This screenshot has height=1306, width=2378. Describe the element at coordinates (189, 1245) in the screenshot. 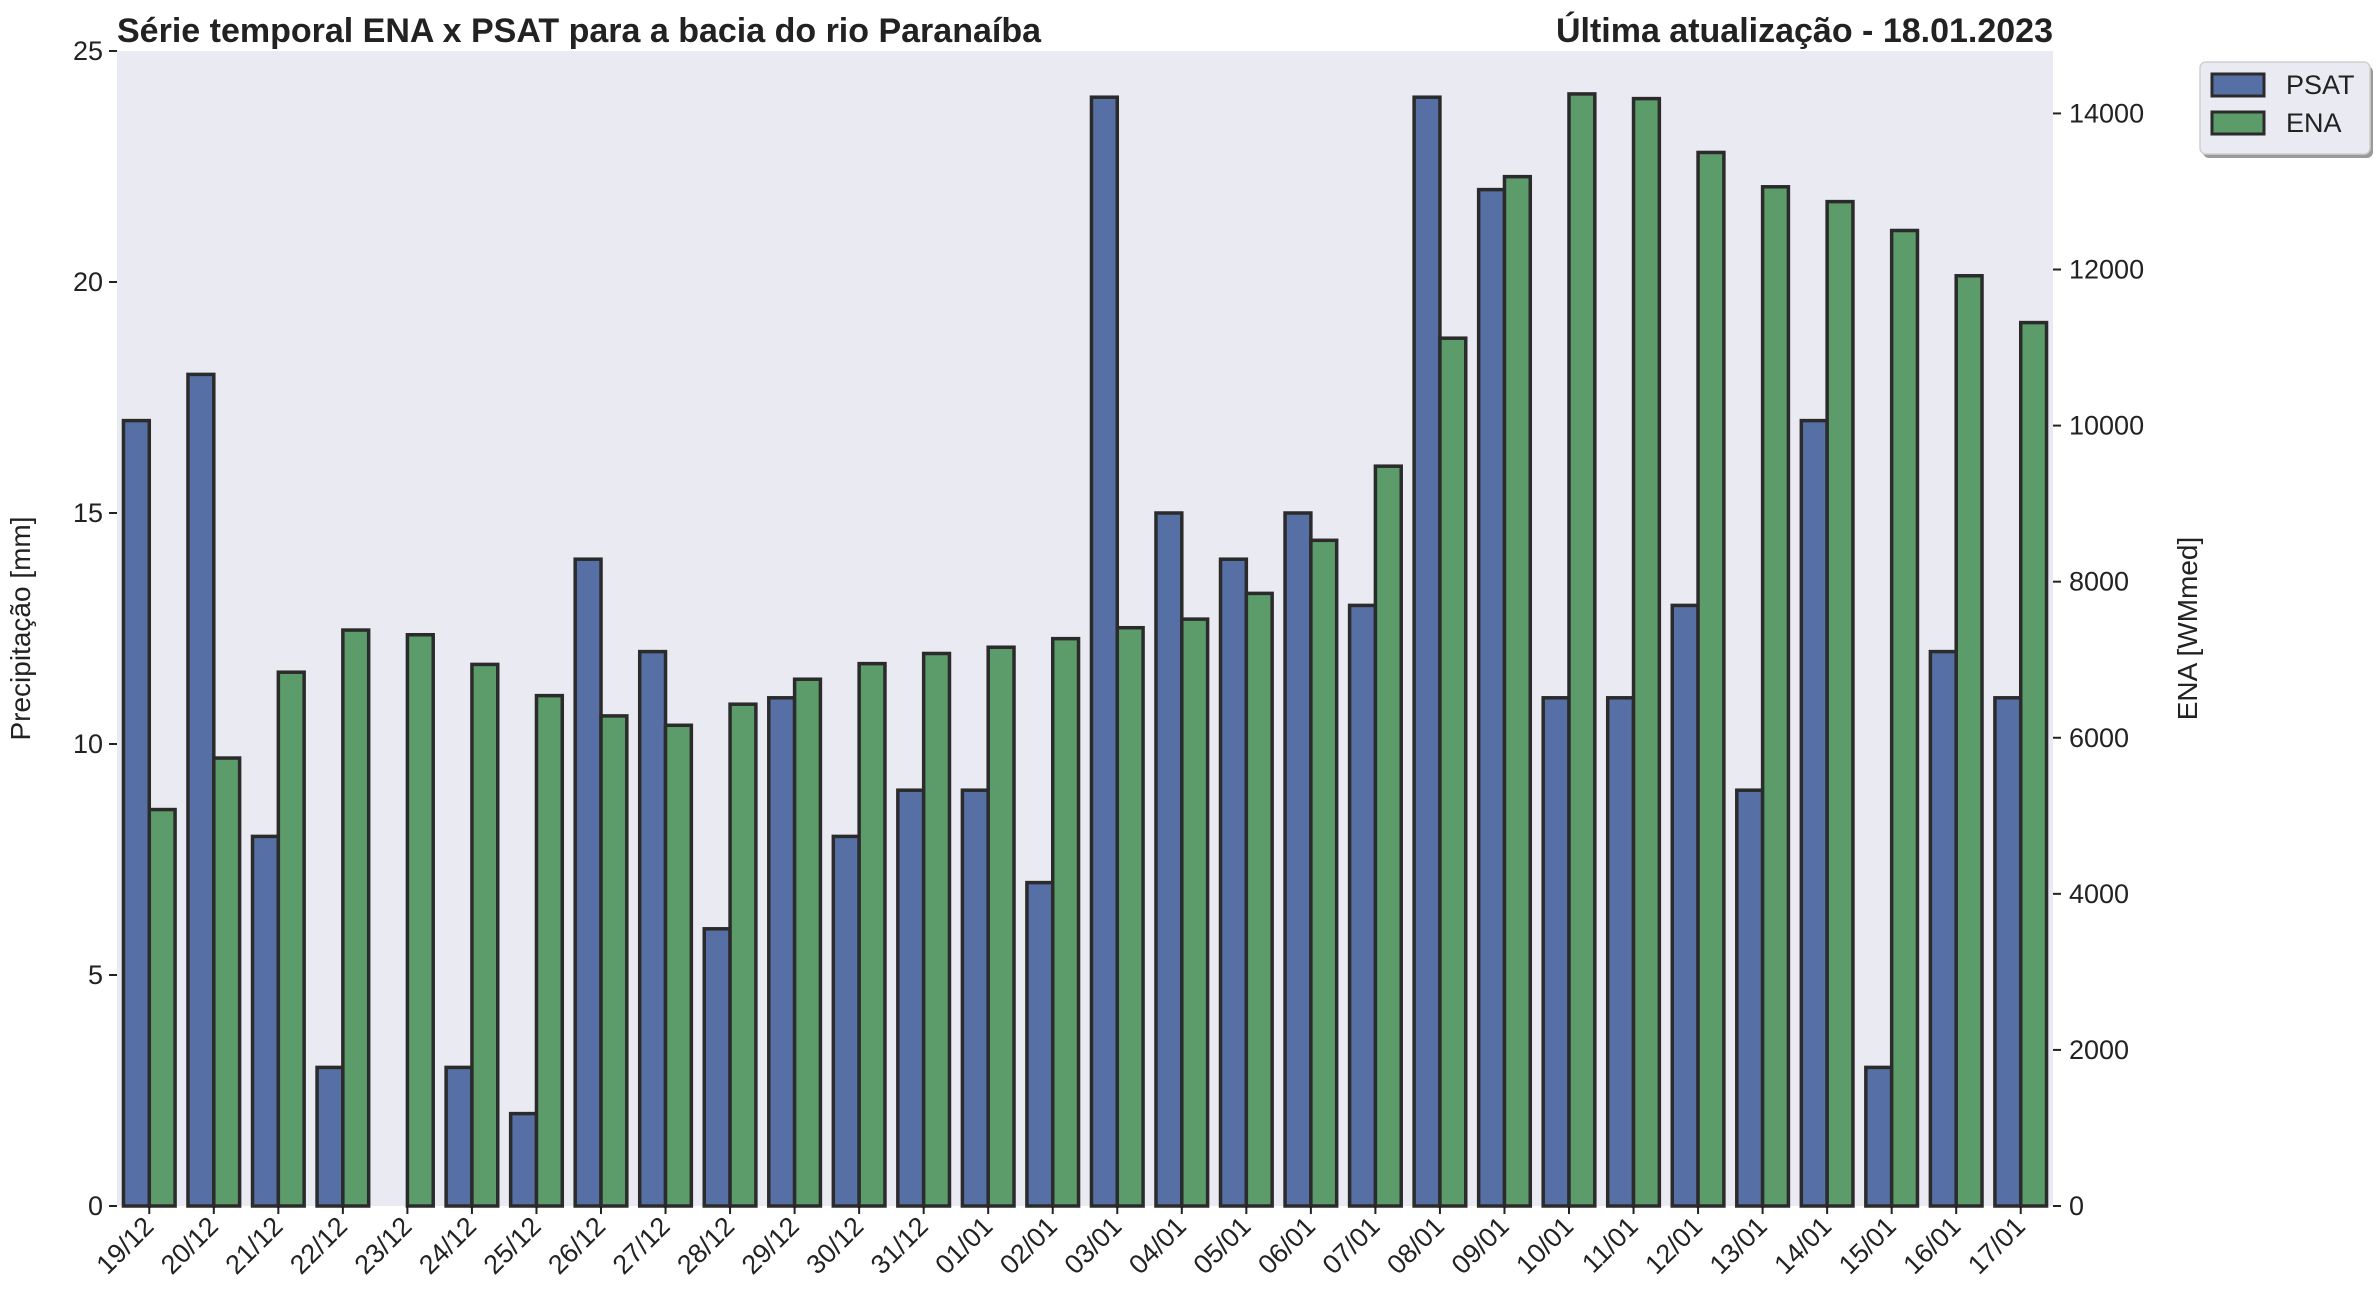

I see `x-tick-label: 20/12` at that location.